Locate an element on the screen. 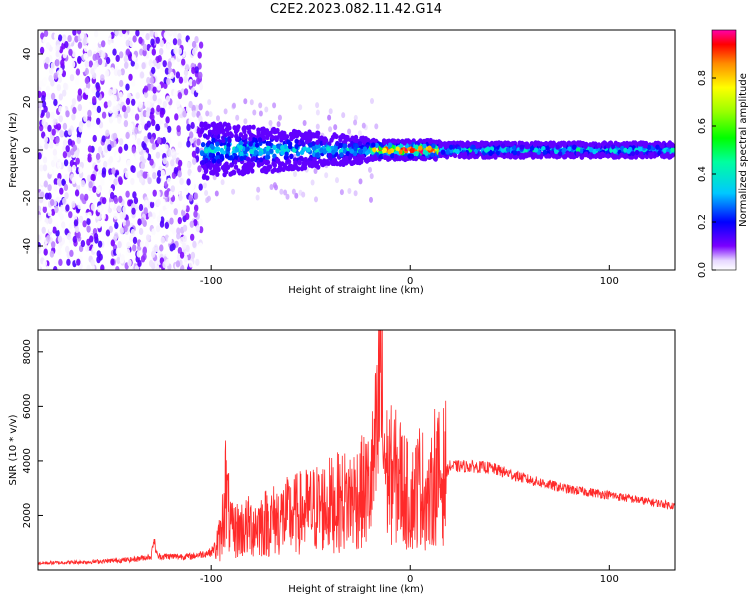  spectrogram-y-tick-label: -40 is located at coordinates (27, 246).